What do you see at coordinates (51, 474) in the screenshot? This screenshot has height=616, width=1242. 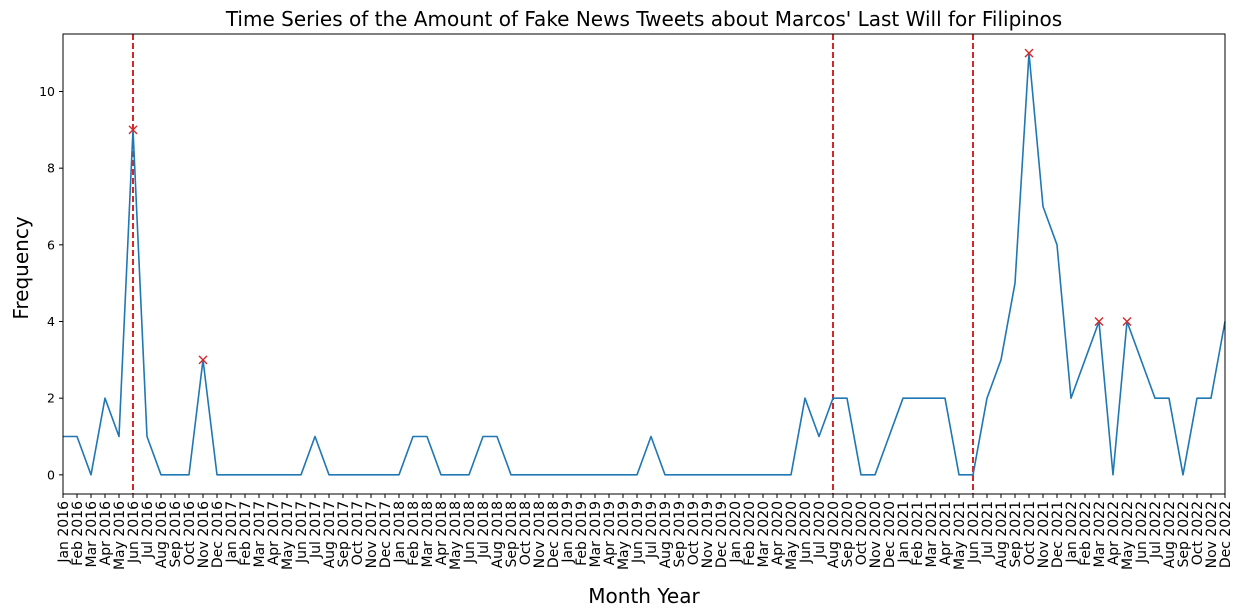 I see `y-tick-label: 0` at bounding box center [51, 474].